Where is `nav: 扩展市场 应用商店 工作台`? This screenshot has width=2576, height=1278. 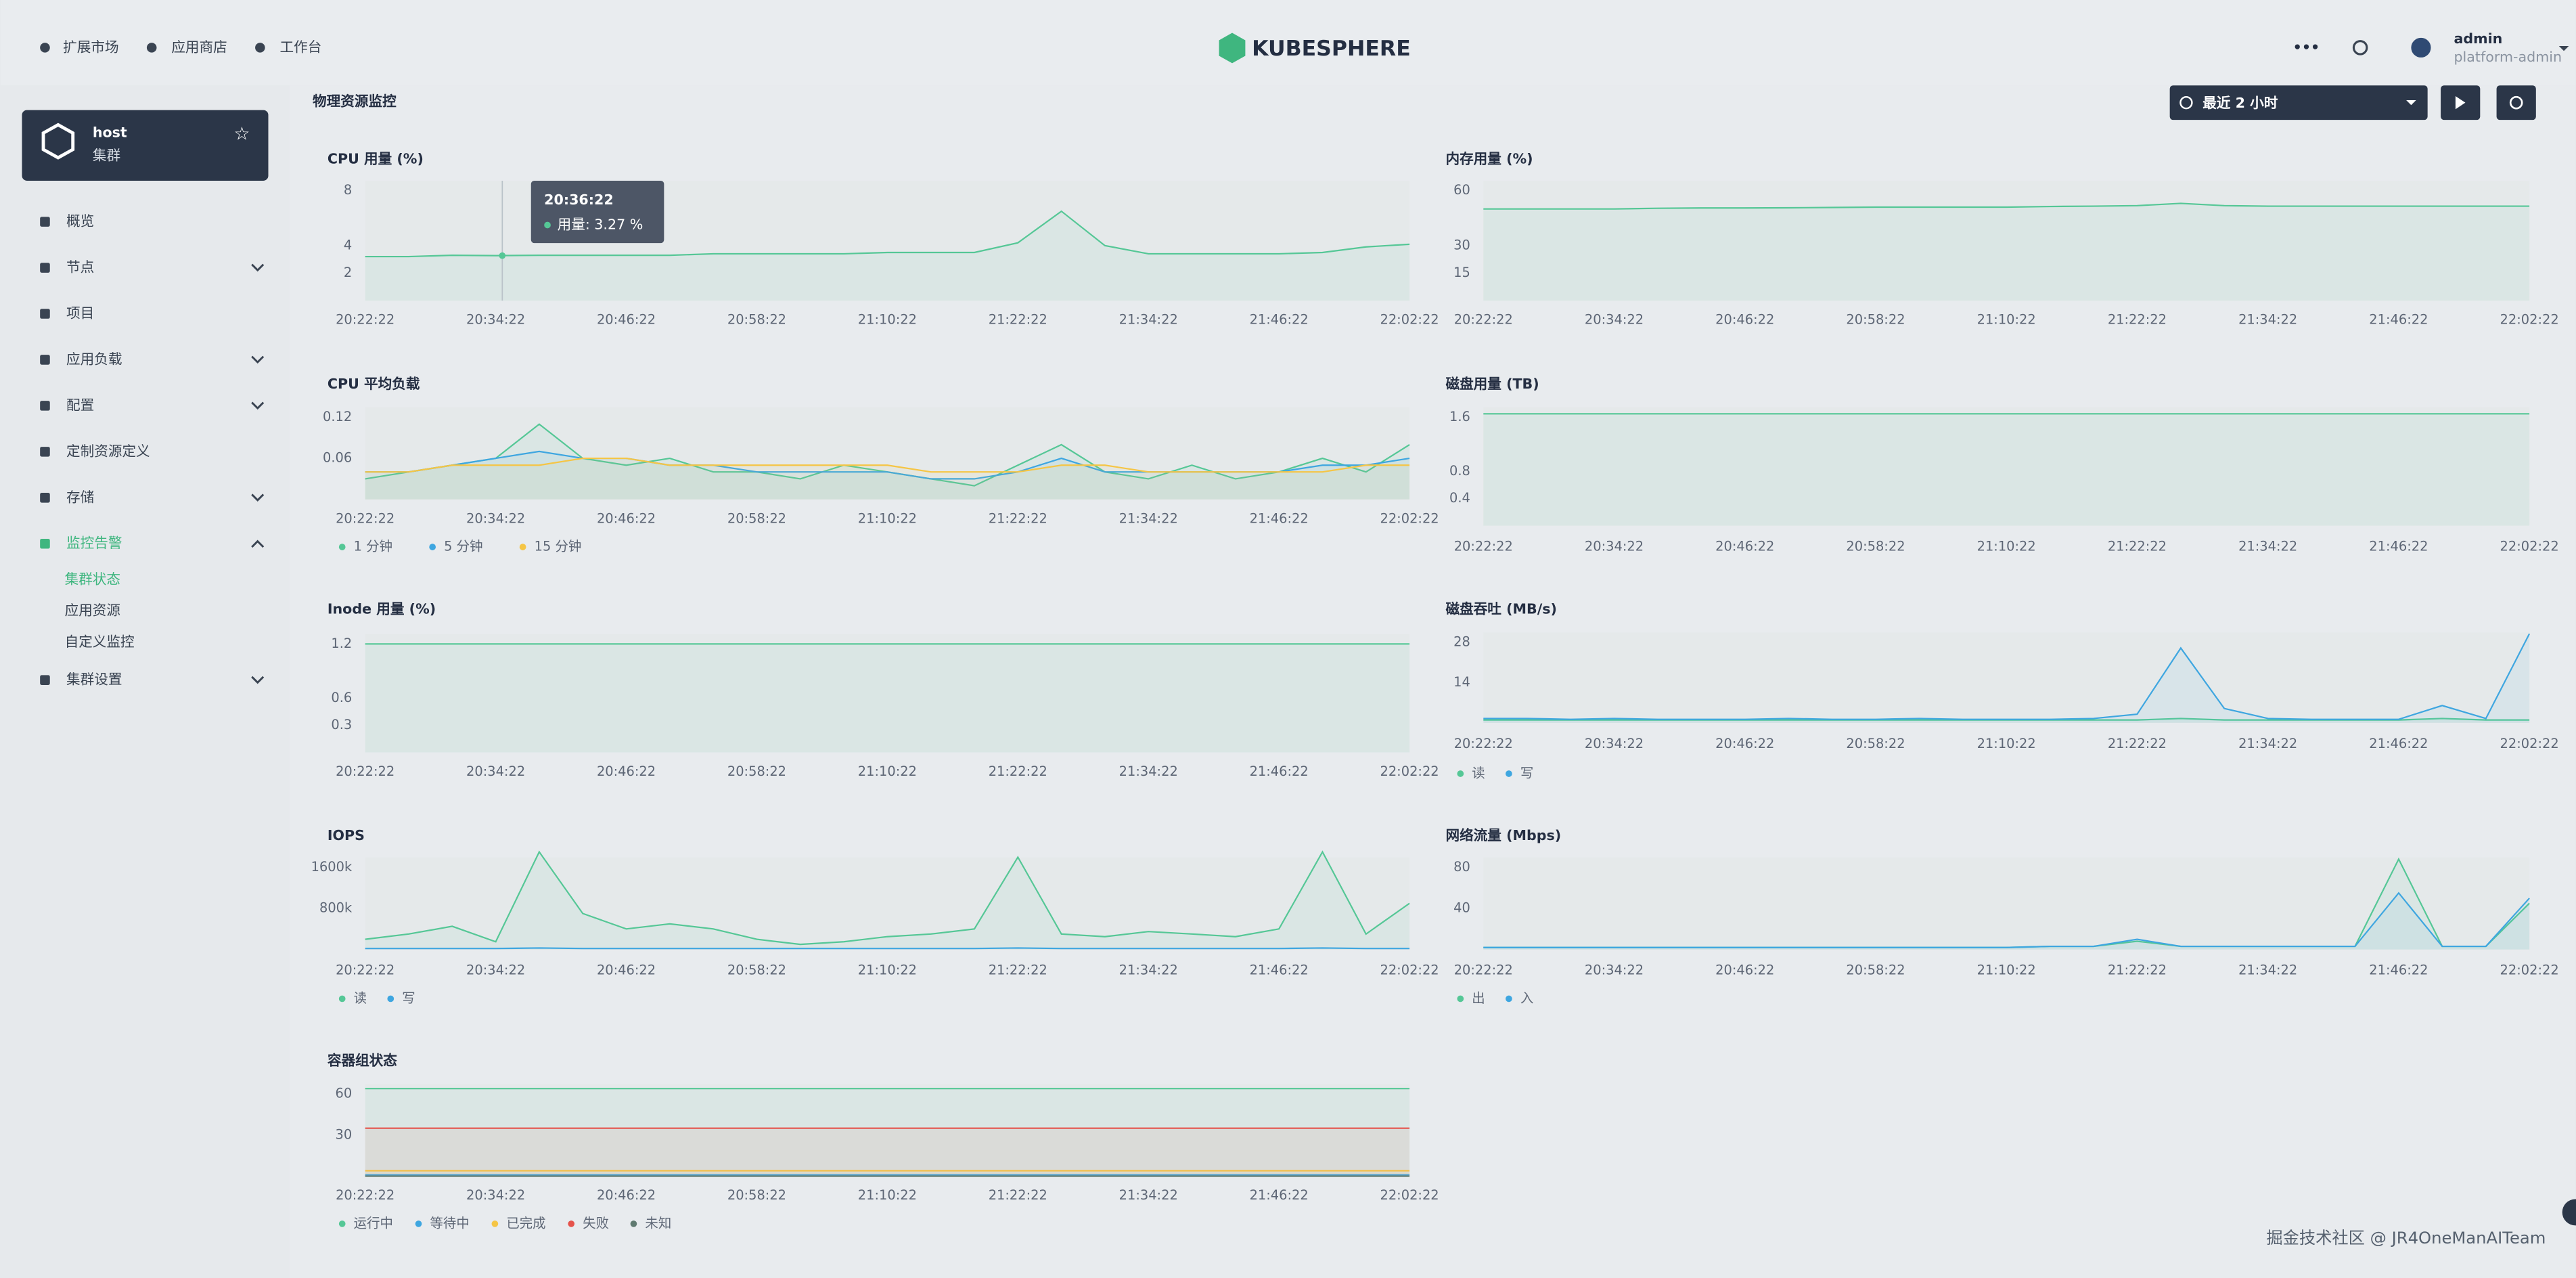 nav: 扩展市场 应用商店 工作台 is located at coordinates (180, 47).